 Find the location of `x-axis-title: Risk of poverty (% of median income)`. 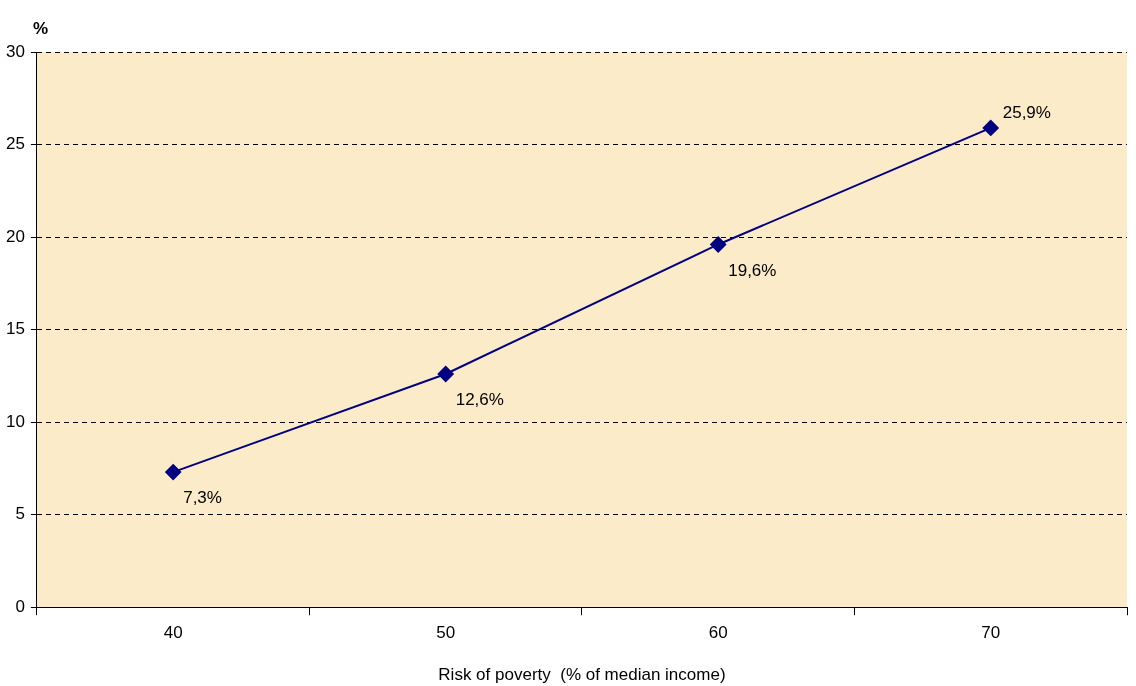

x-axis-title: Risk of poverty (% of median income) is located at coordinates (582, 675).